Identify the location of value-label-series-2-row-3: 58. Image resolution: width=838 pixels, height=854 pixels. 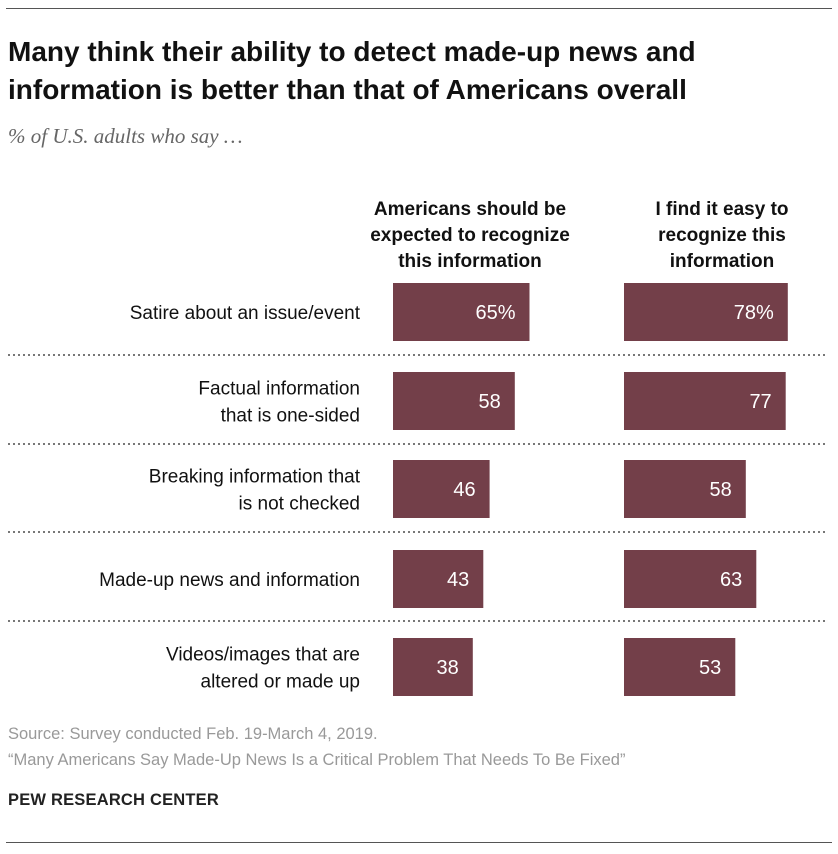
(721, 490).